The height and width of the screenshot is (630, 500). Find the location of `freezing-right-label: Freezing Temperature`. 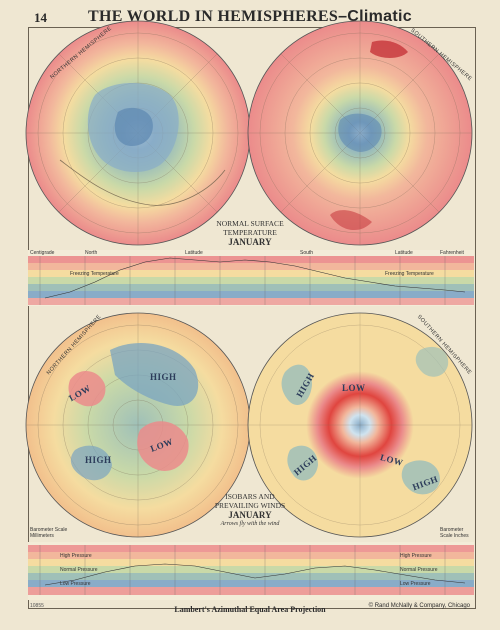

freezing-right-label: Freezing Temperature is located at coordinates (409, 274).